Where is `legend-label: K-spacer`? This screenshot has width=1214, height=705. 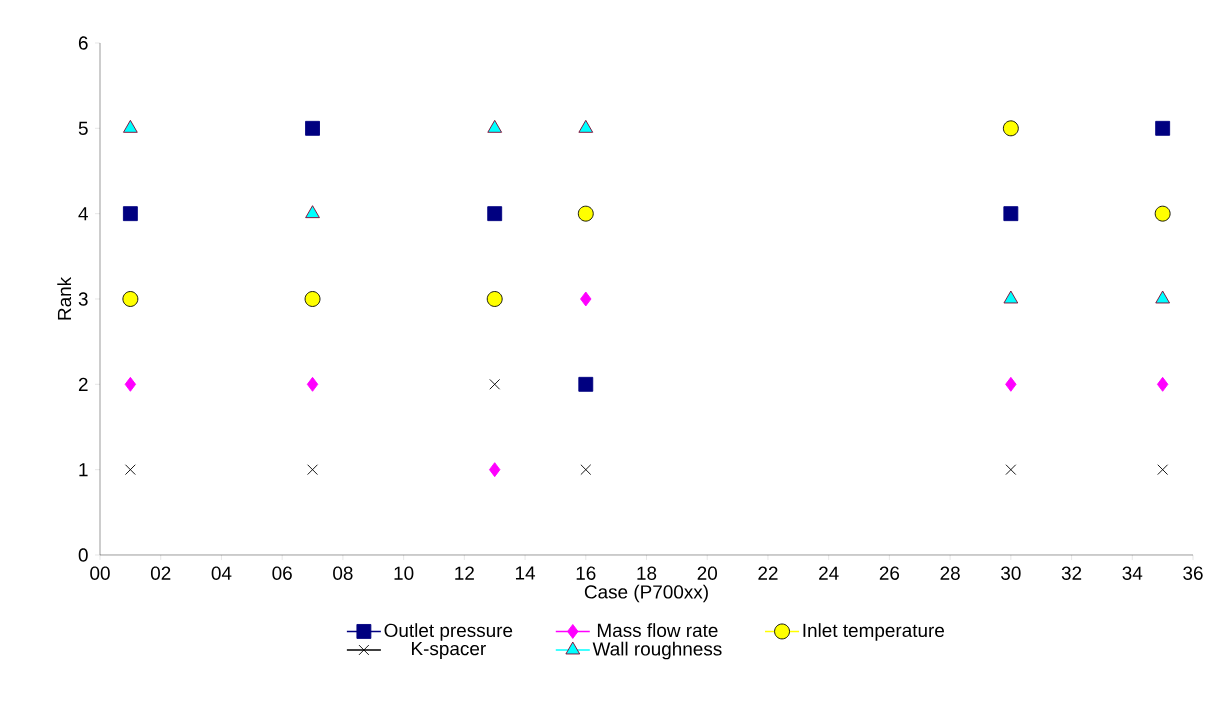 legend-label: K-spacer is located at coordinates (449, 650).